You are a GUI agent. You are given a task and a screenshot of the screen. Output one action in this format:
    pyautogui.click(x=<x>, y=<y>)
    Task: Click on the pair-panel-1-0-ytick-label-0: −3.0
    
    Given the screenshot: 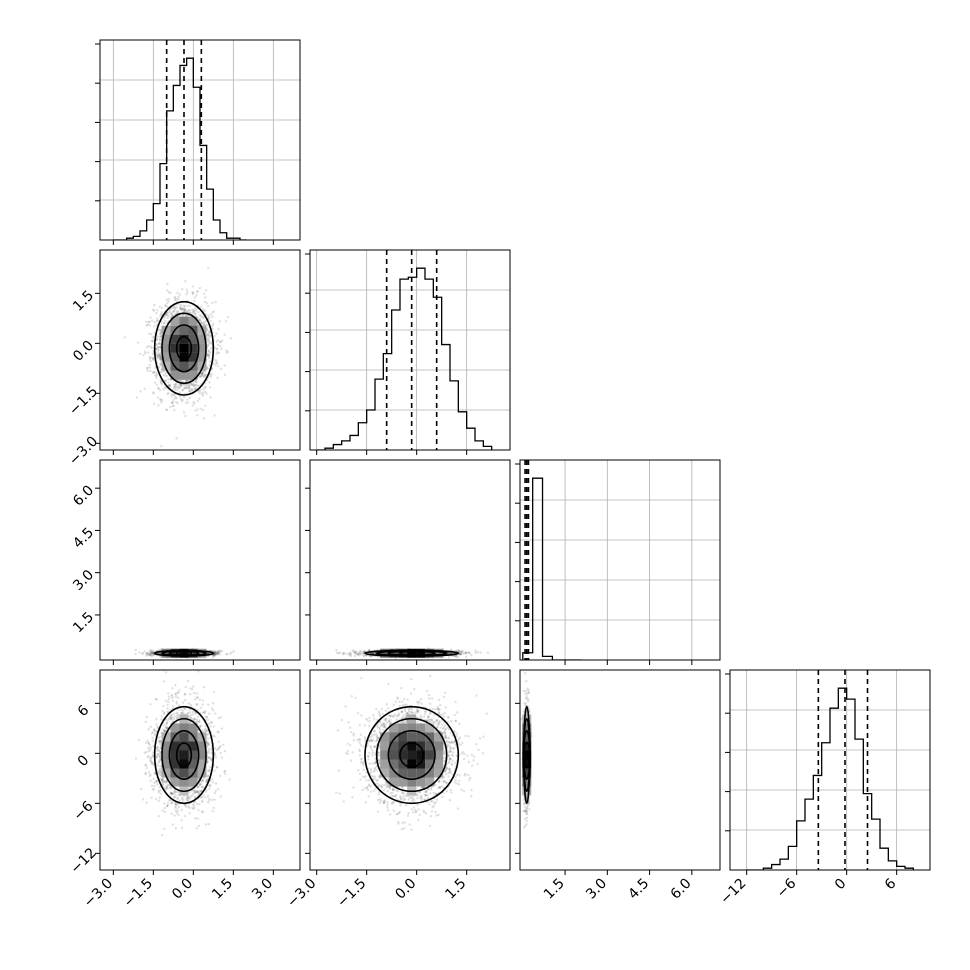 What is the action you would take?
    pyautogui.click(x=83, y=450)
    